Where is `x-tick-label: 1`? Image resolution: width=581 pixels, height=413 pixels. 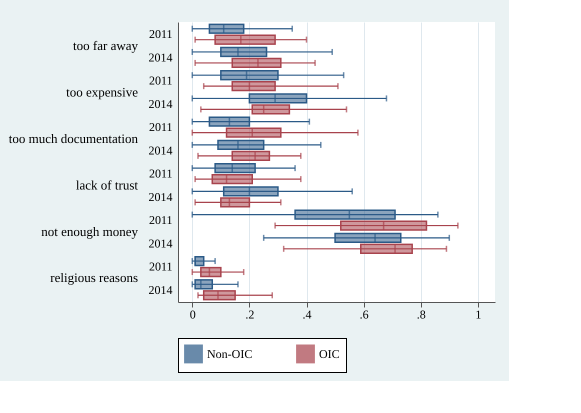
x-tick-label: 1 is located at coordinates (478, 315).